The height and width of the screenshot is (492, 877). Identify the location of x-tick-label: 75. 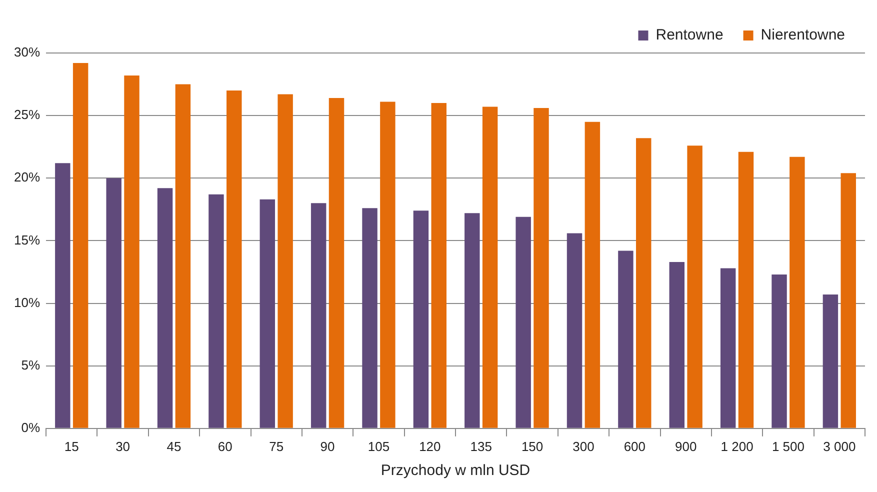
(276, 446).